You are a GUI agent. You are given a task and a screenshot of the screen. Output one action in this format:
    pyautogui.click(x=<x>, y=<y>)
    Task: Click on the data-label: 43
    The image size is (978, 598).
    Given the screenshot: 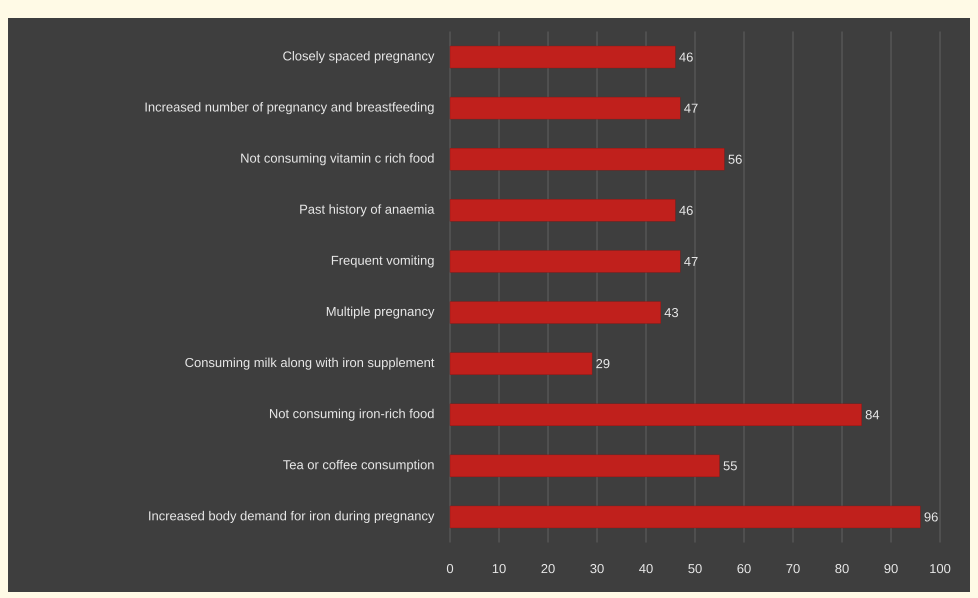 What is the action you would take?
    pyautogui.click(x=671, y=313)
    